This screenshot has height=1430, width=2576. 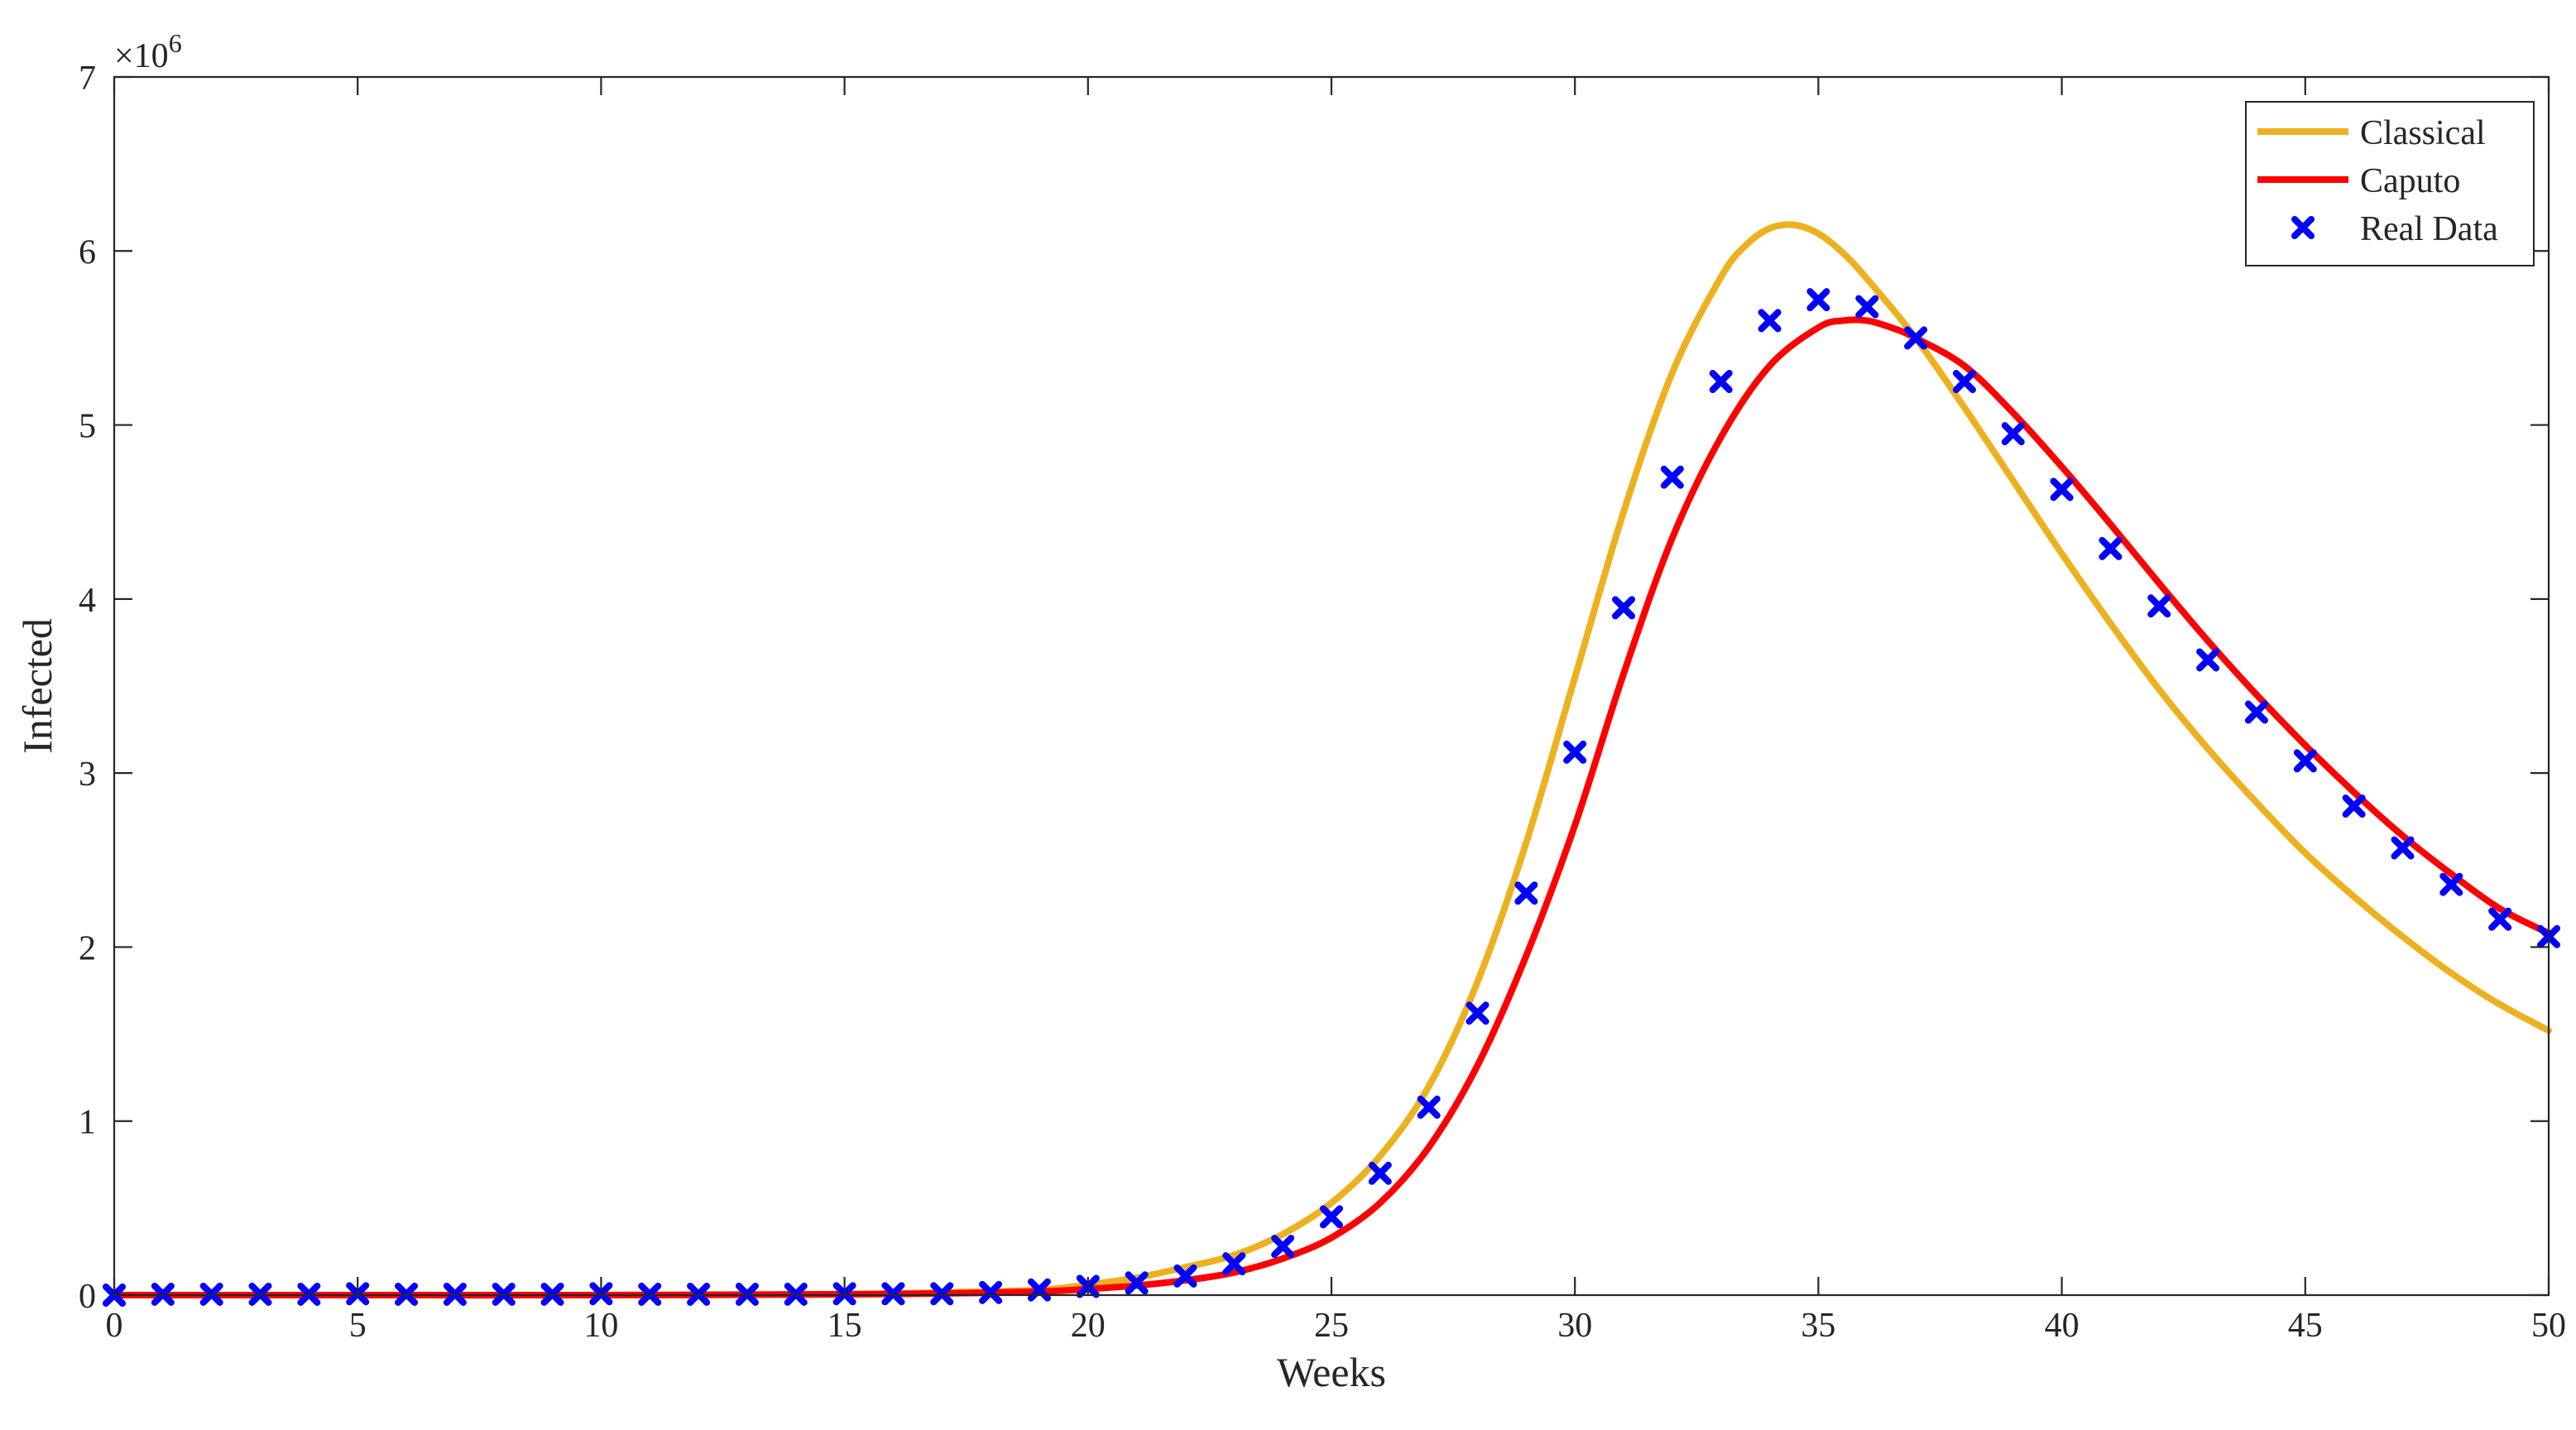 What do you see at coordinates (1332, 1372) in the screenshot?
I see `x-axis-label: Weeks` at bounding box center [1332, 1372].